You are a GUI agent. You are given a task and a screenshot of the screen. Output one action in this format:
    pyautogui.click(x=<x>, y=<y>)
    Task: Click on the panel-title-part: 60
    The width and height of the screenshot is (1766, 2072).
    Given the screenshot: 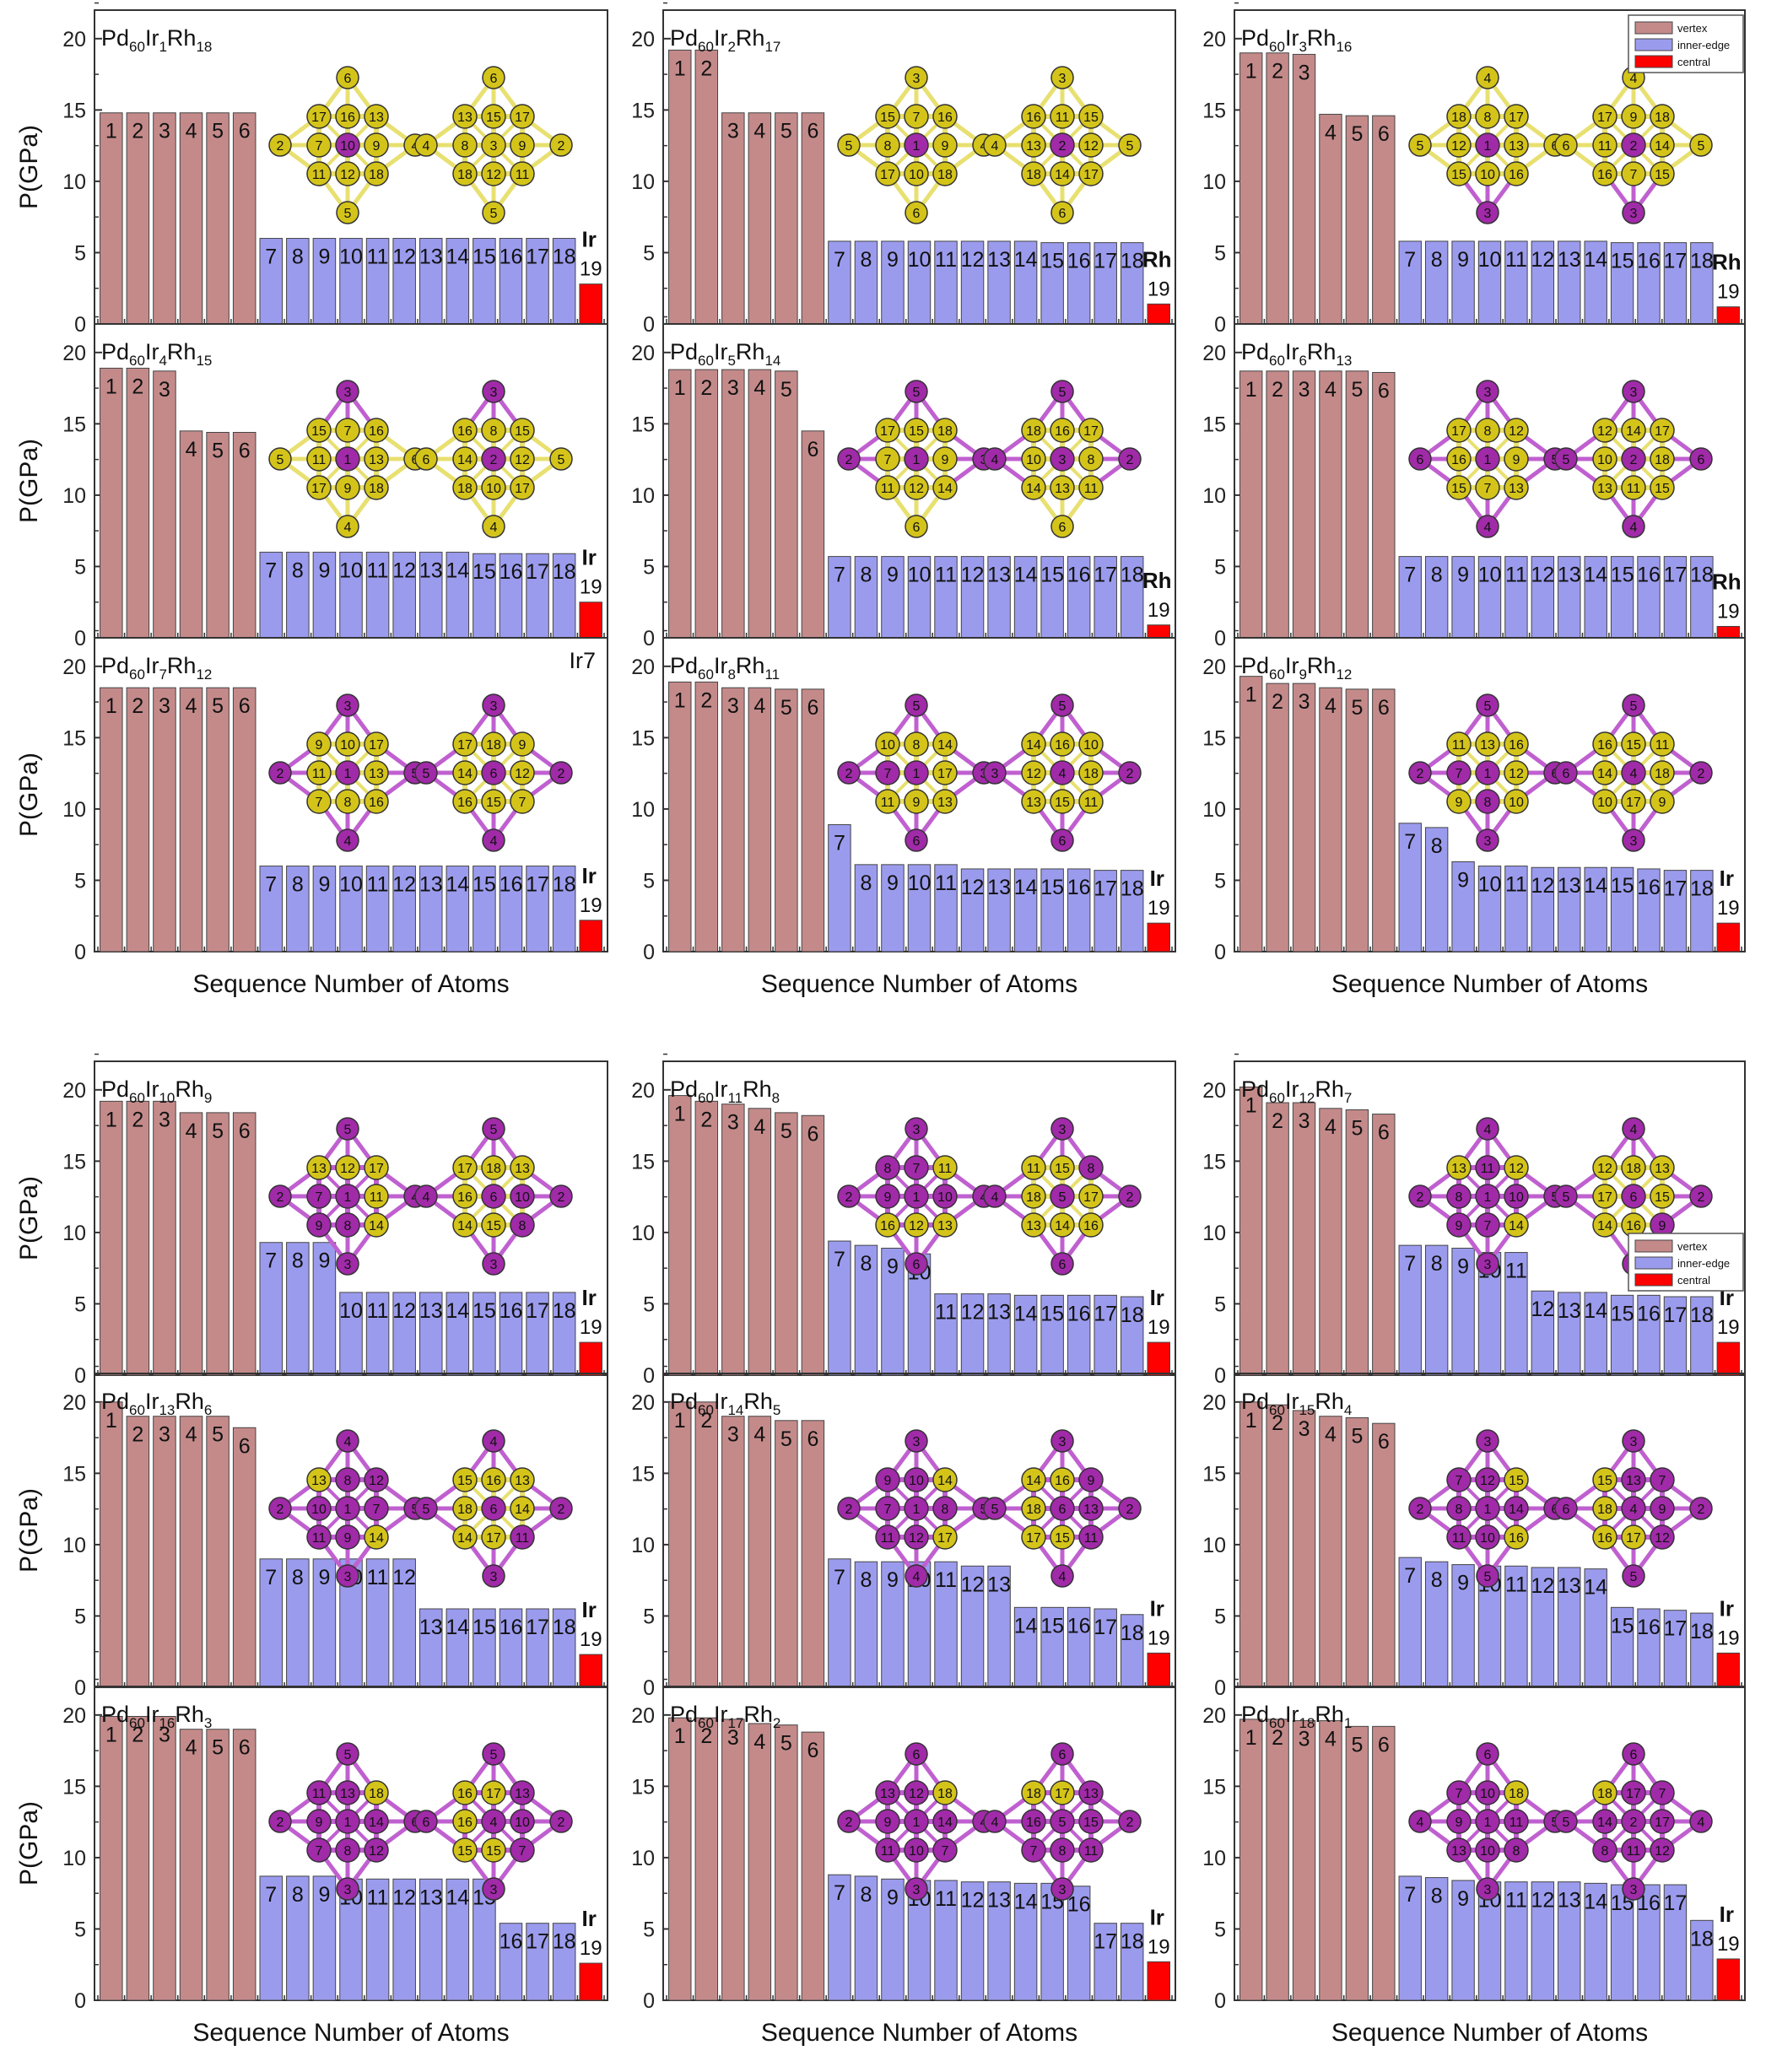 What is the action you would take?
    pyautogui.click(x=1277, y=1410)
    